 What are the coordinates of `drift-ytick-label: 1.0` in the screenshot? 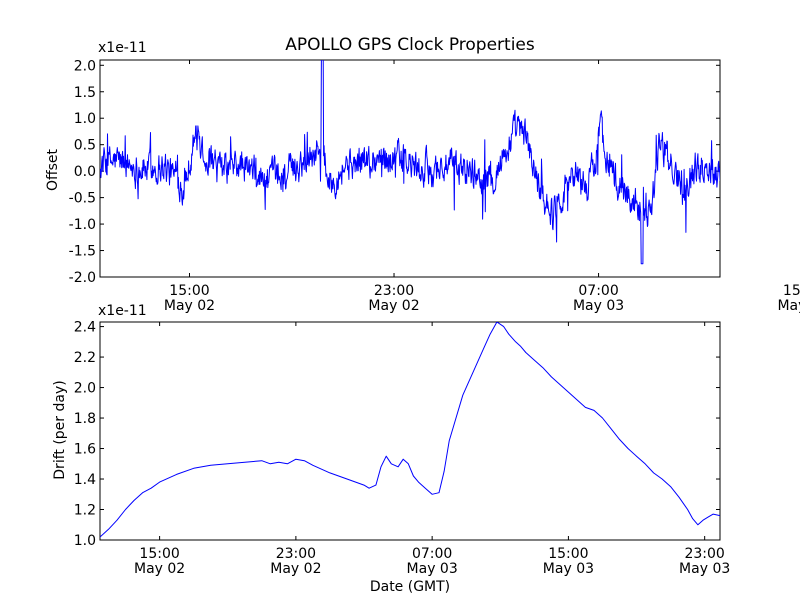 It's located at (85, 541).